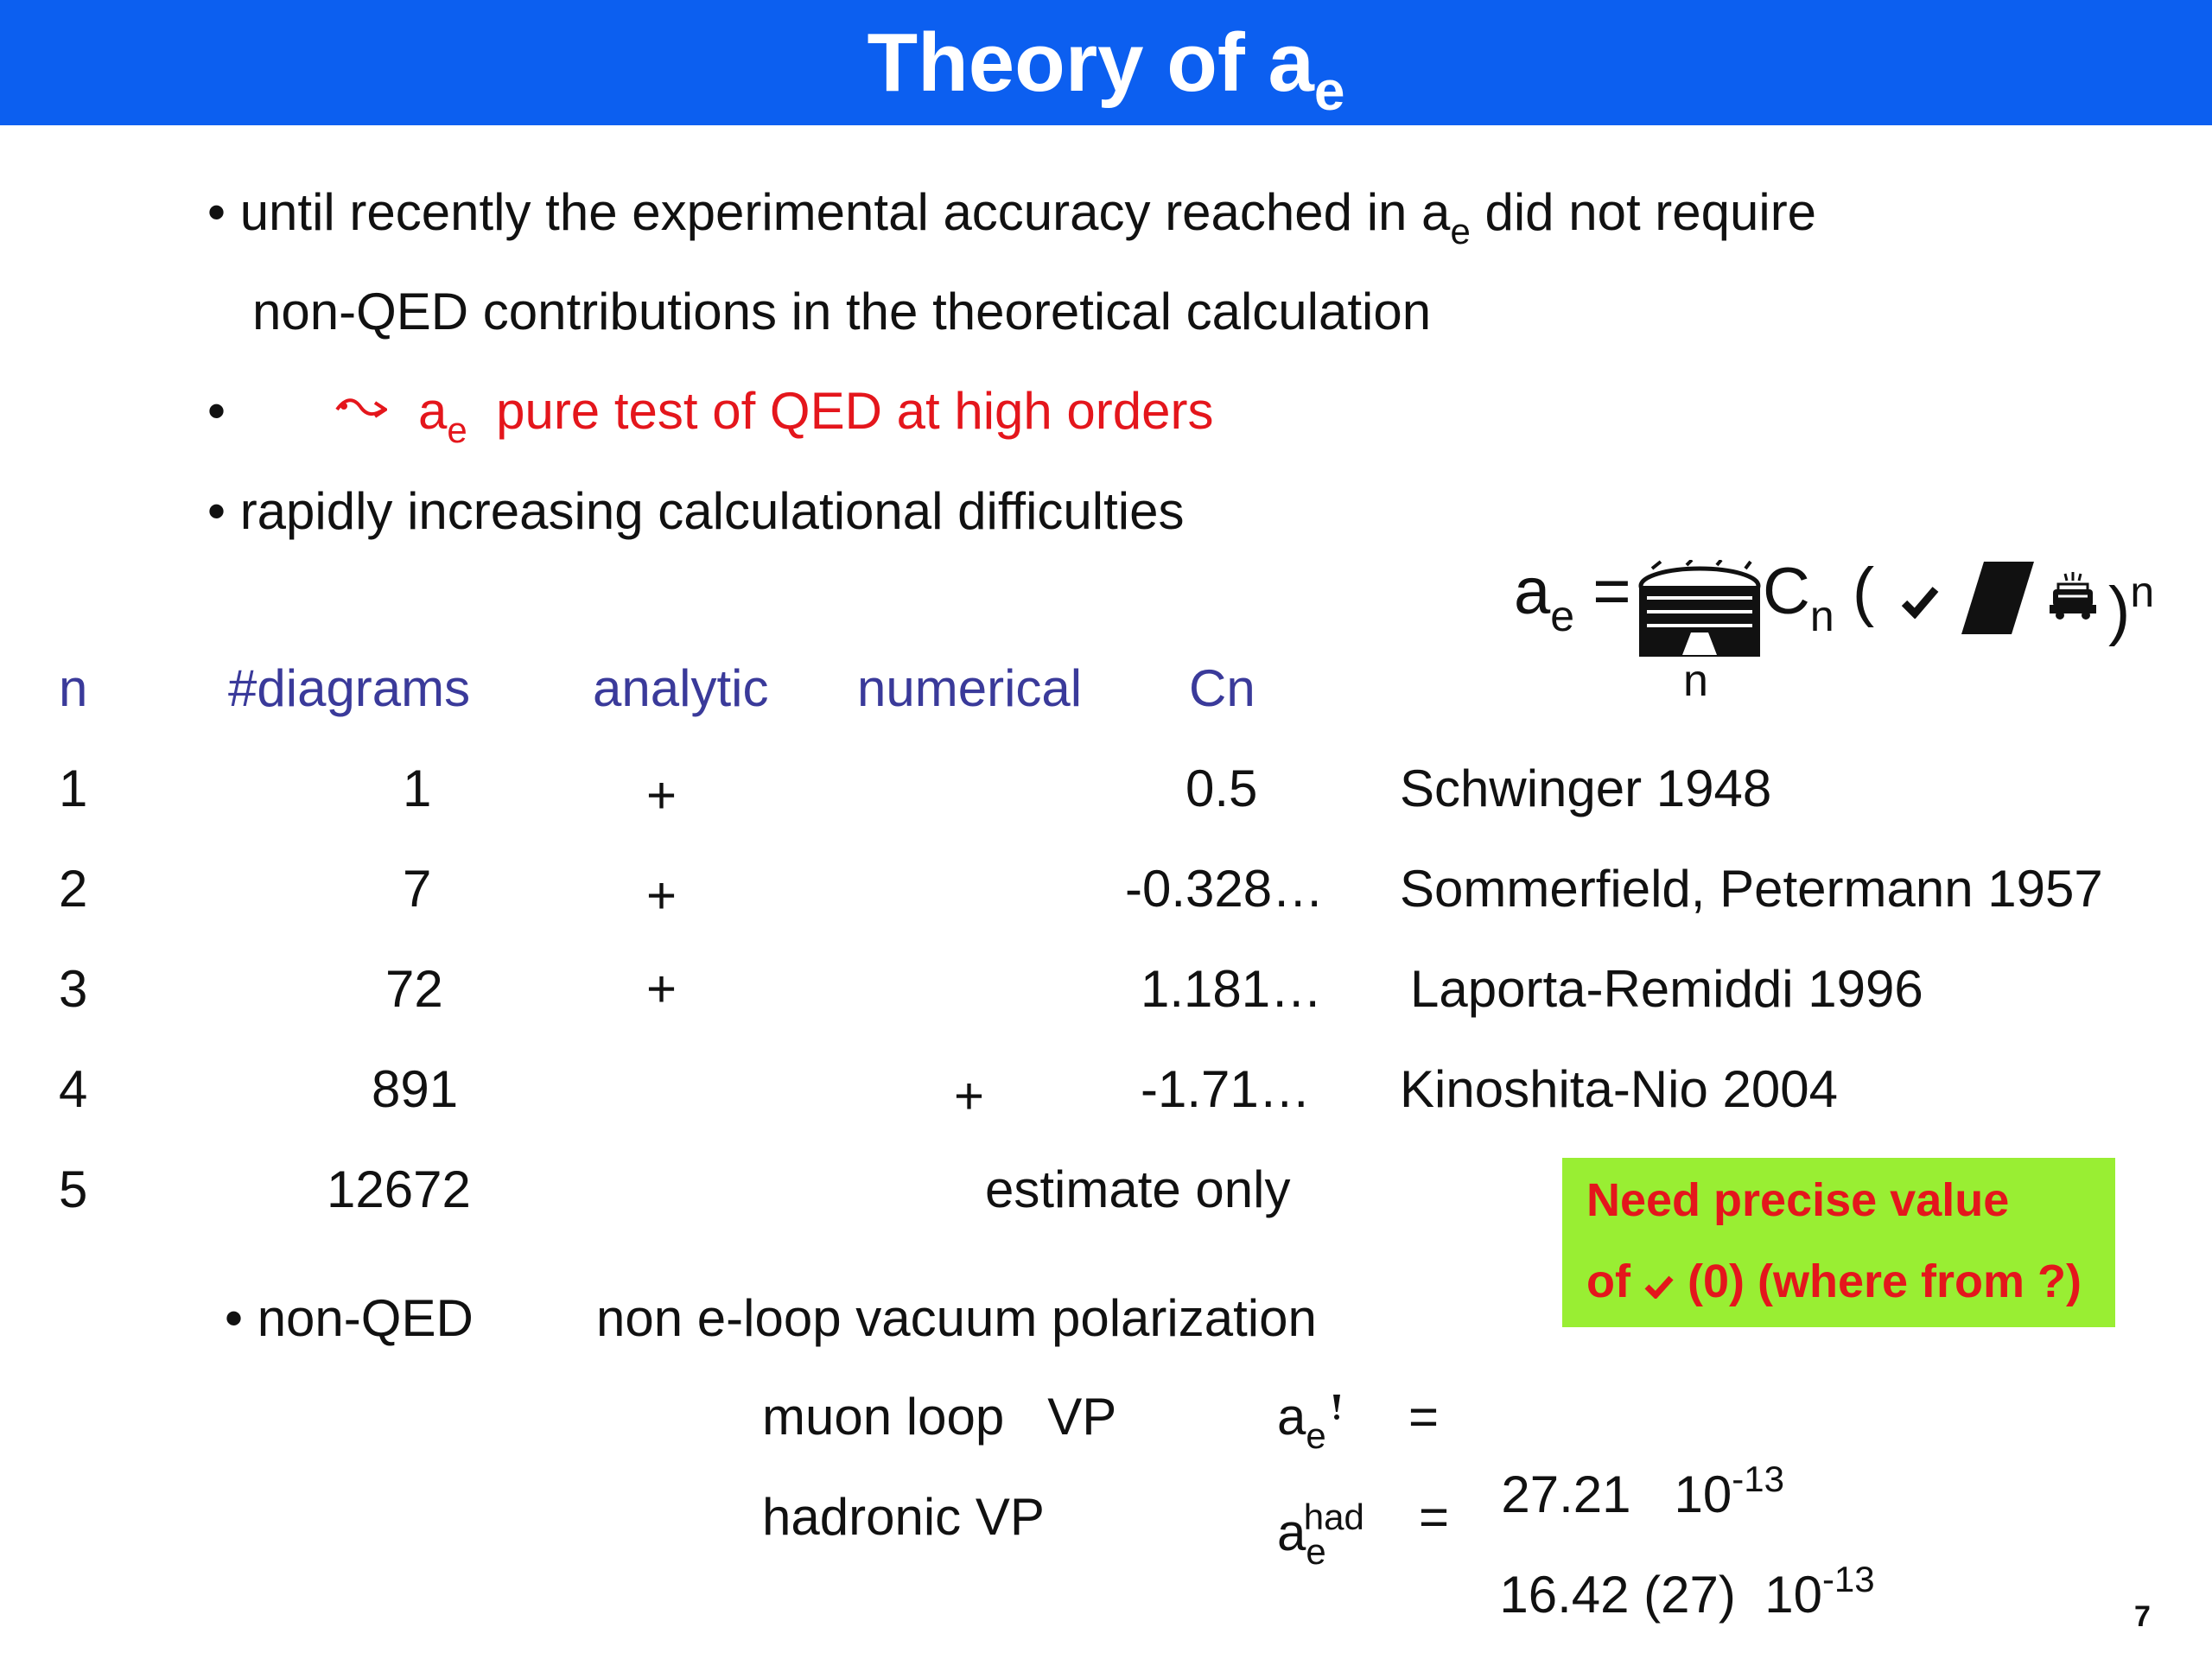 This screenshot has width=2212, height=1659. Describe the element at coordinates (1666, 989) in the screenshot. I see `table-cell-reference: Laporta-Remiddi 1996` at that location.